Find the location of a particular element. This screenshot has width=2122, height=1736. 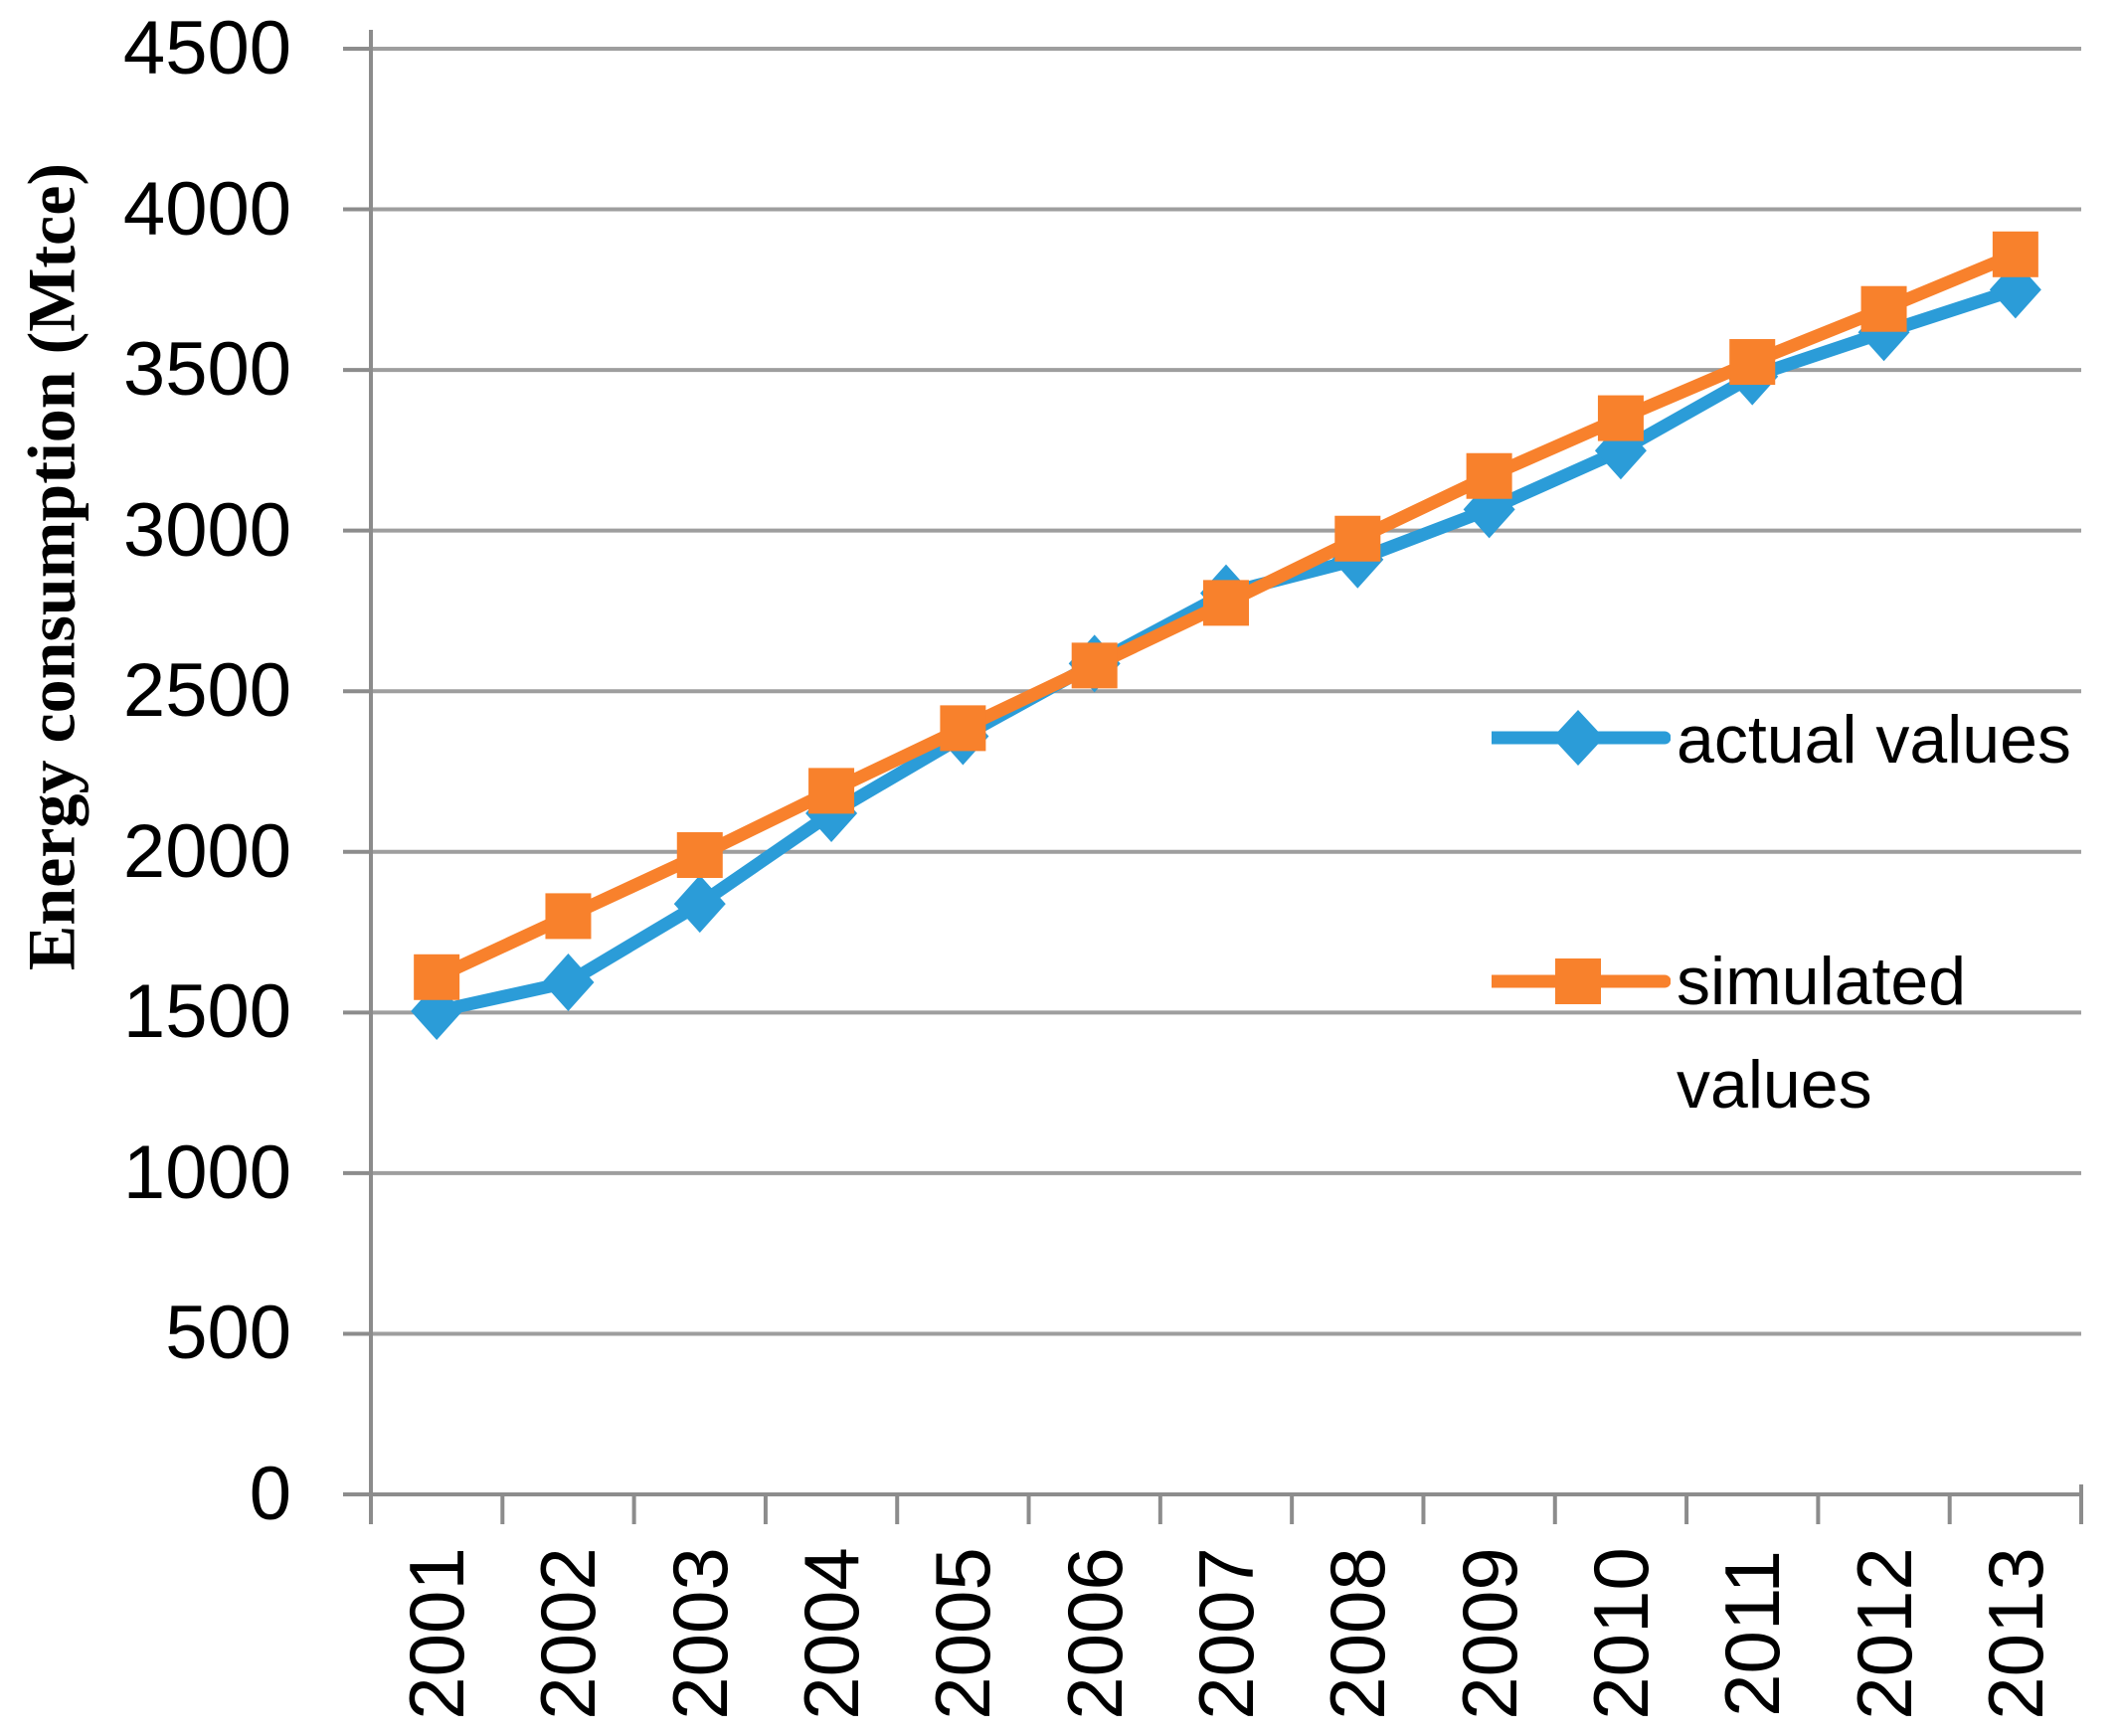

x-tick-label: 2004 is located at coordinates (832, 1634).